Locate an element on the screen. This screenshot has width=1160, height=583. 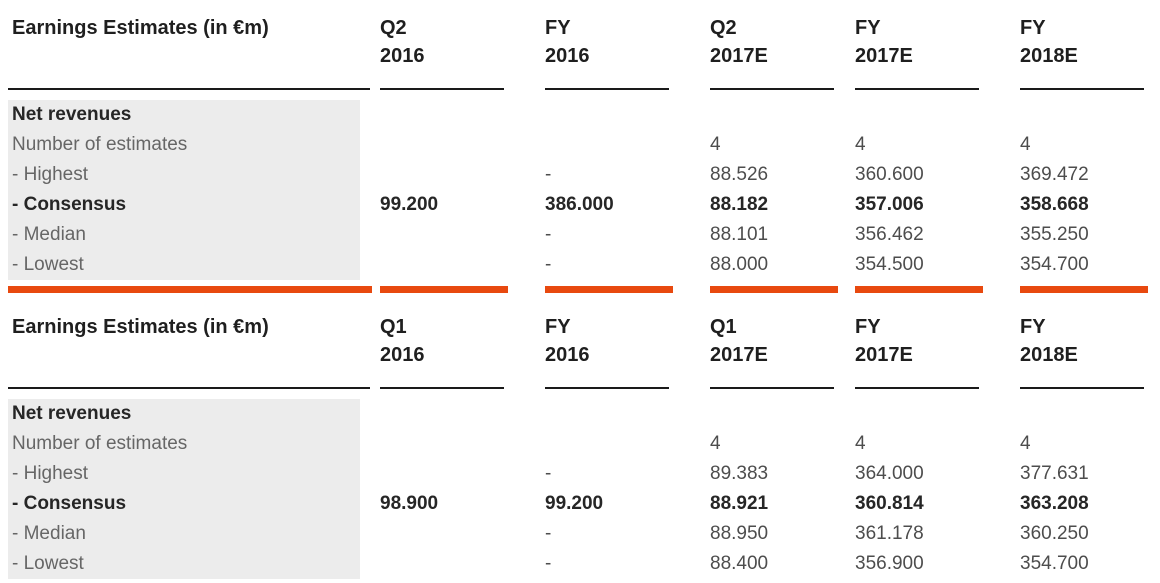
row-label: - Median is located at coordinates (184, 534).